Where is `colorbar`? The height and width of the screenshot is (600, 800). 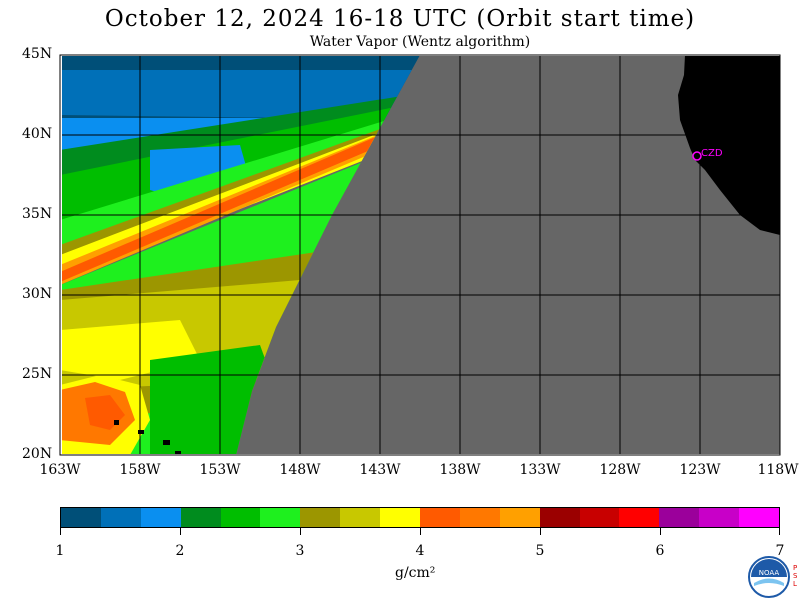 colorbar is located at coordinates (420, 517).